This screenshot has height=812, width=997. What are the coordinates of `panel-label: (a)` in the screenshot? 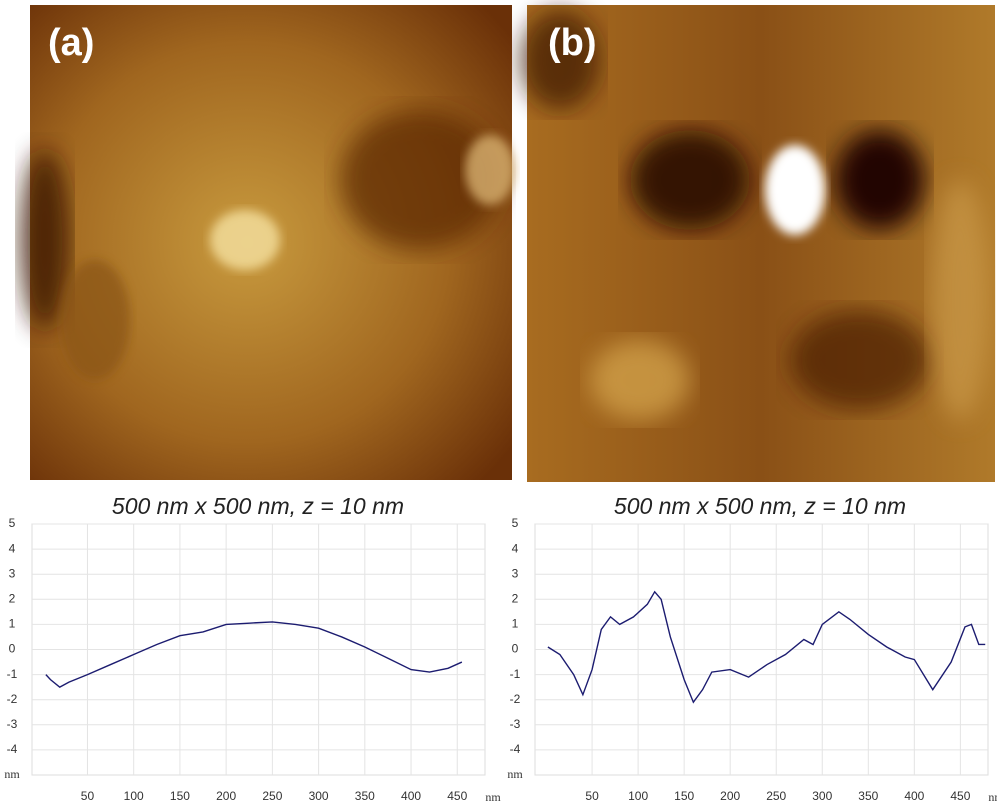 It's located at (71, 43).